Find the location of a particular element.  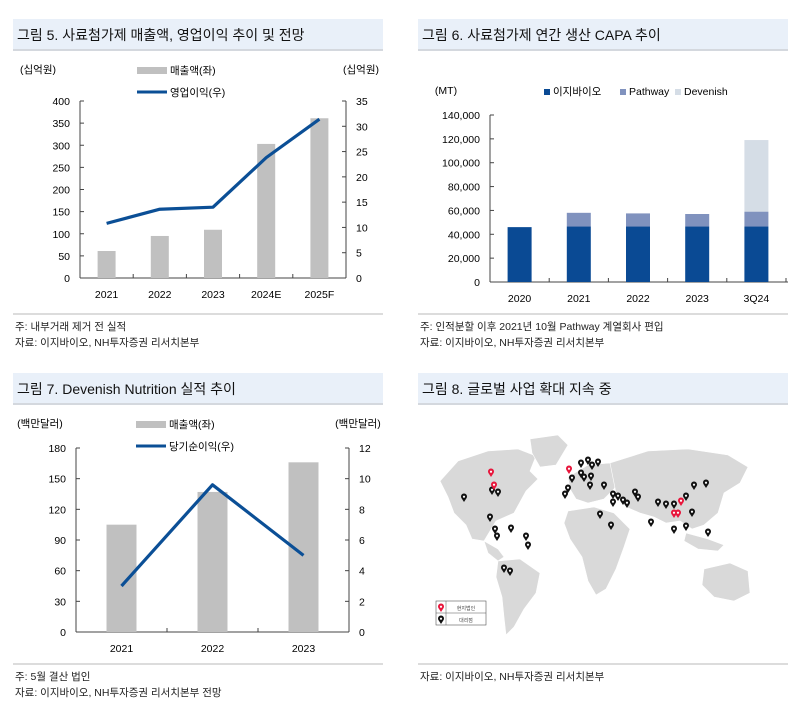

legend-local-subsidiary: 현지법인 is located at coordinates (466, 608).